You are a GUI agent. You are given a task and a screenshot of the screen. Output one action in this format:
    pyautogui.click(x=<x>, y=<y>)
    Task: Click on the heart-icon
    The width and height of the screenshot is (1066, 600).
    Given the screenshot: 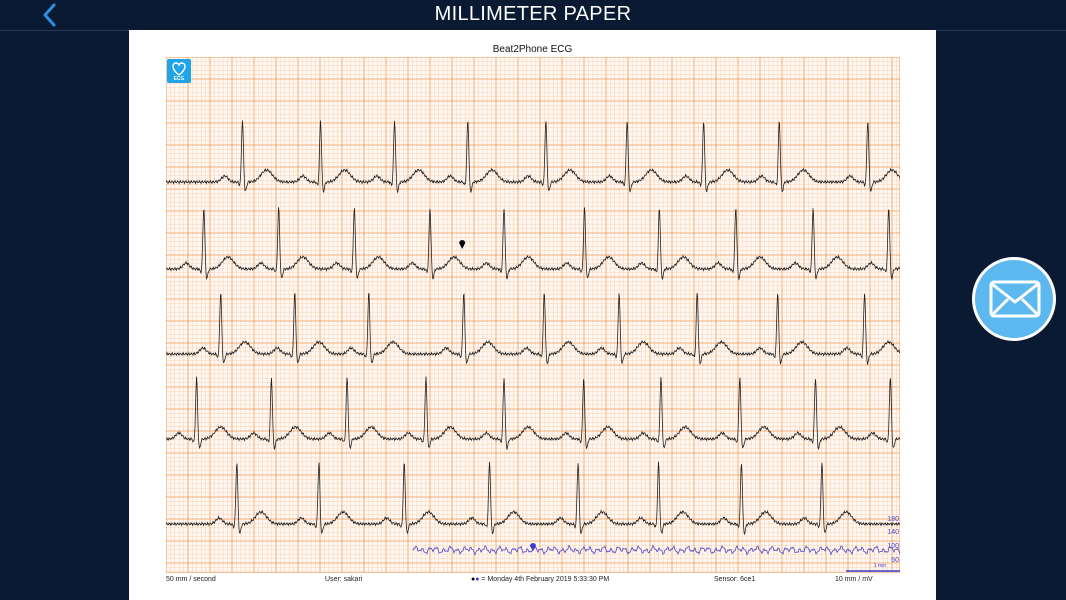 What is the action you would take?
    pyautogui.click(x=179, y=69)
    